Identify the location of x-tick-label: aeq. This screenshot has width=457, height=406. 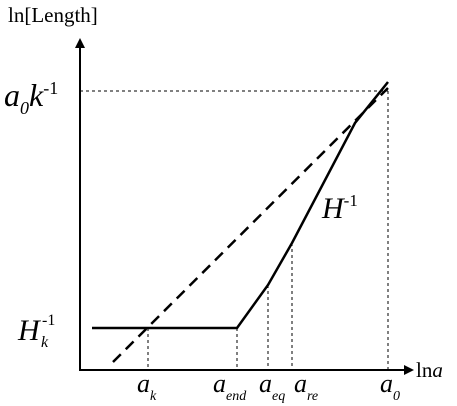
(272, 386).